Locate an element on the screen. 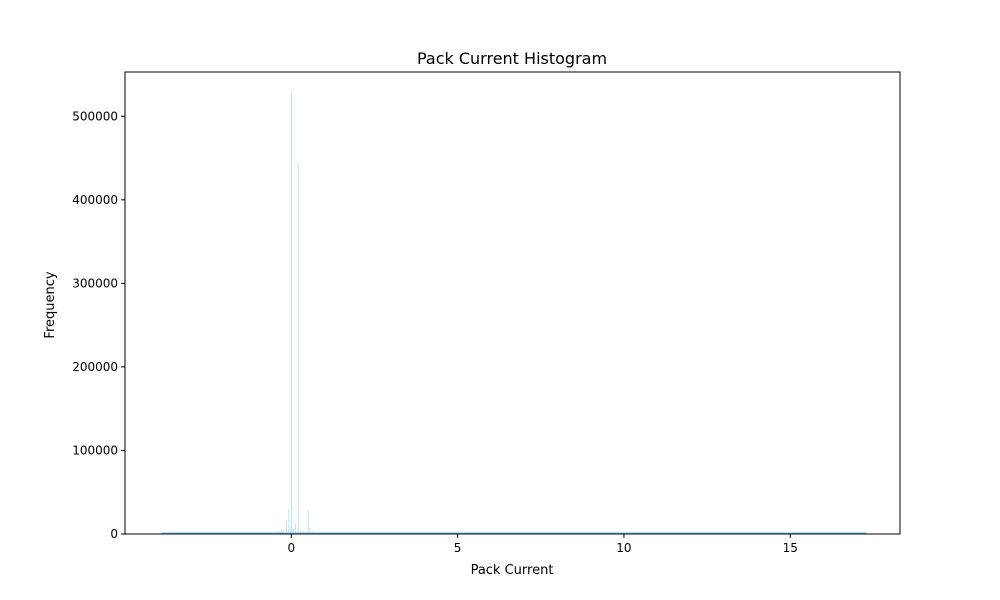 The image size is (1000, 600). y-axis-label: Frequency is located at coordinates (50, 304).